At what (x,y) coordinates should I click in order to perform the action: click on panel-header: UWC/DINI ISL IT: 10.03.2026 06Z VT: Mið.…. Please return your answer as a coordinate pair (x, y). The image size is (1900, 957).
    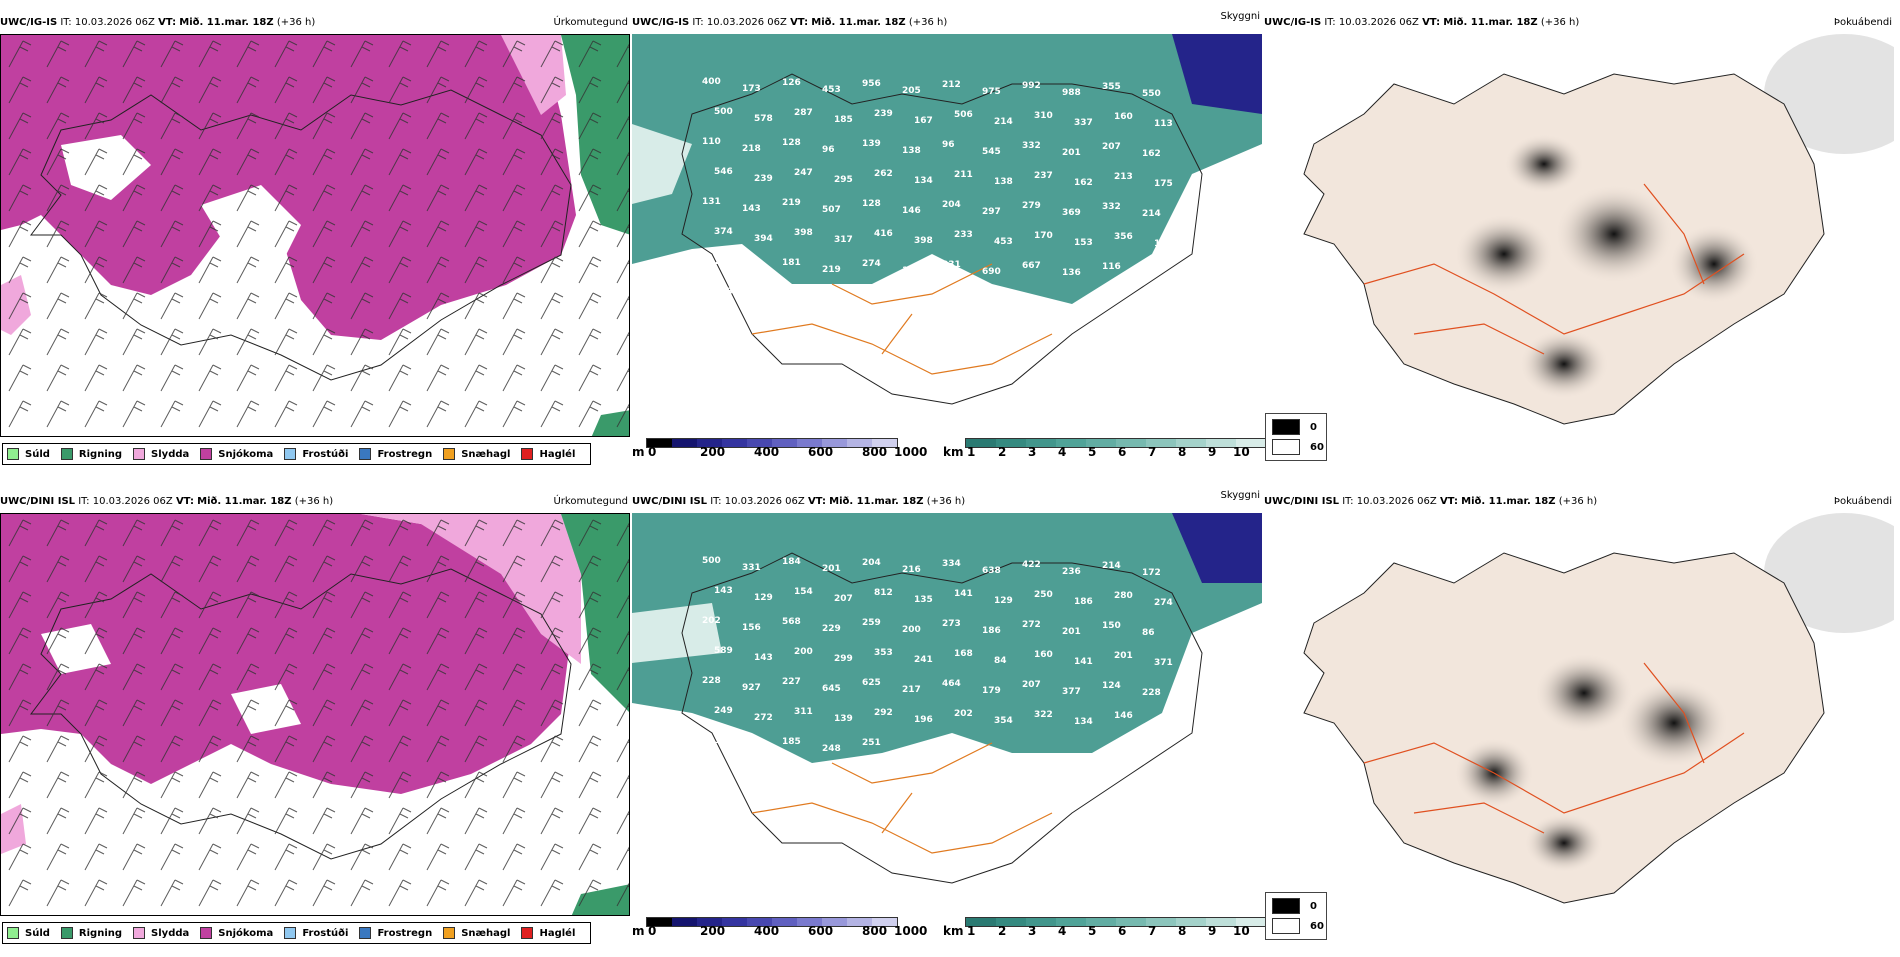
    Looking at the image, I should click on (1579, 502).